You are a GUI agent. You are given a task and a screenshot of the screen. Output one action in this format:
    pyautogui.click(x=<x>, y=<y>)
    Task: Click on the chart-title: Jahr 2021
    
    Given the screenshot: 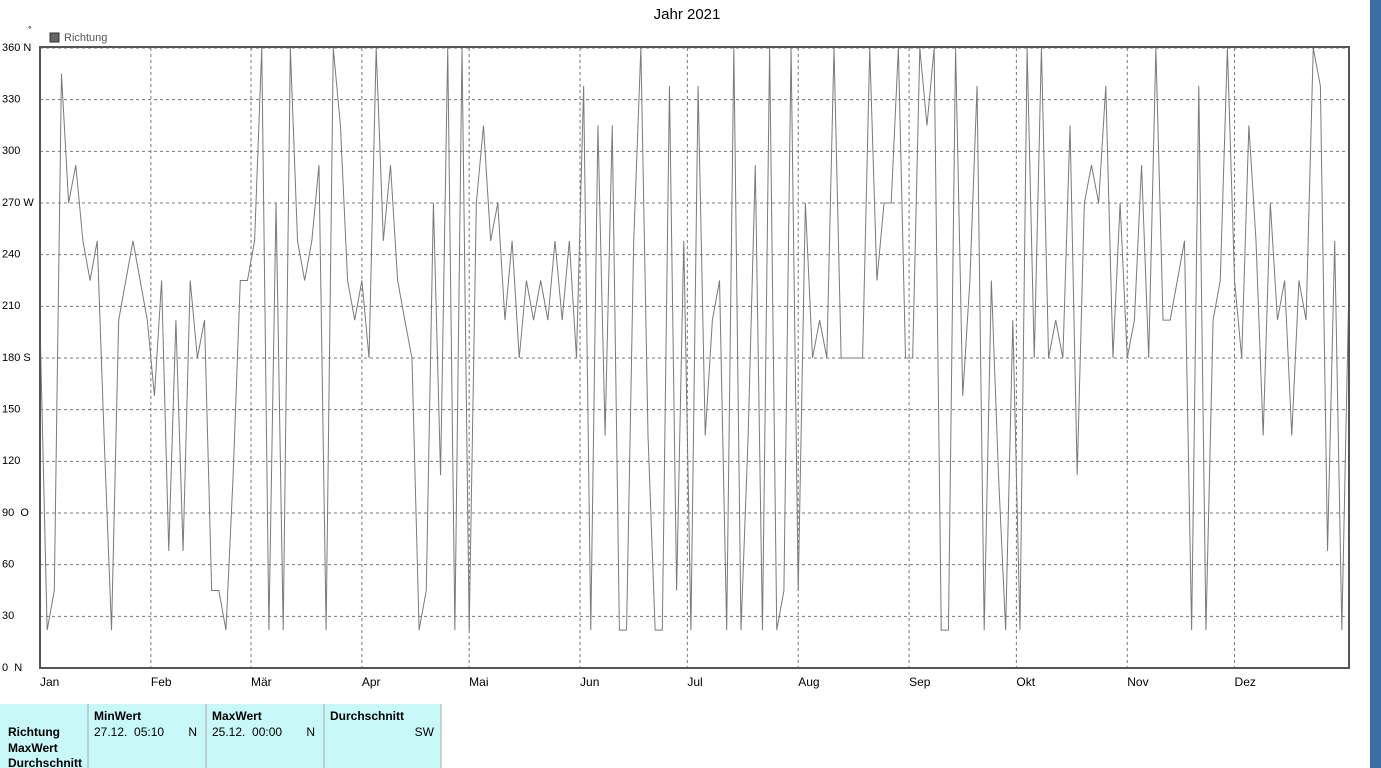 What is the action you would take?
    pyautogui.click(x=687, y=14)
    